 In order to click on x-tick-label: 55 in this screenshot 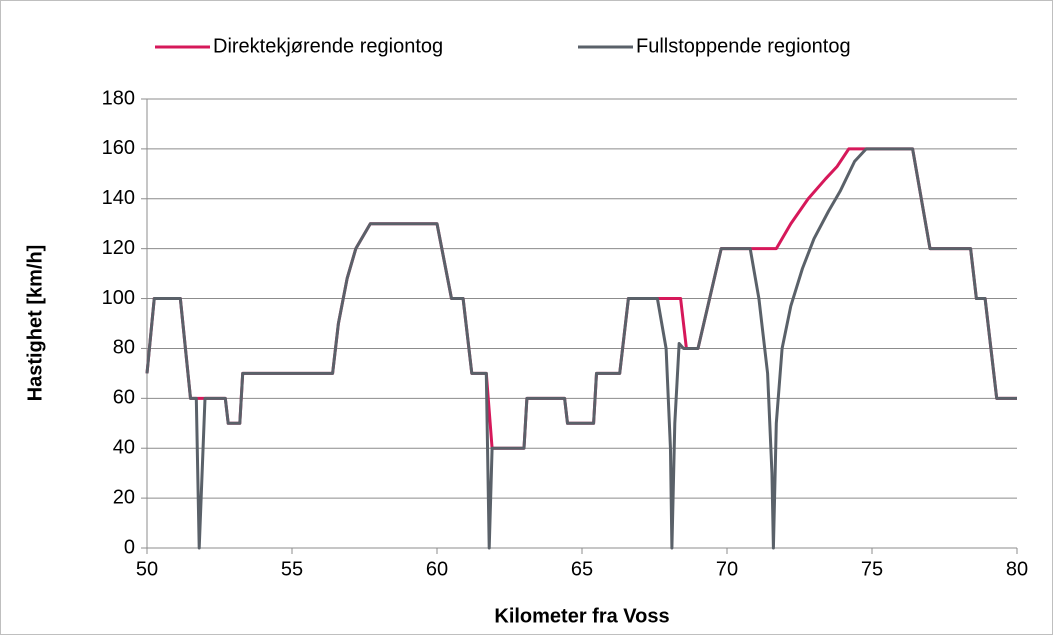, I will do `click(292, 569)`.